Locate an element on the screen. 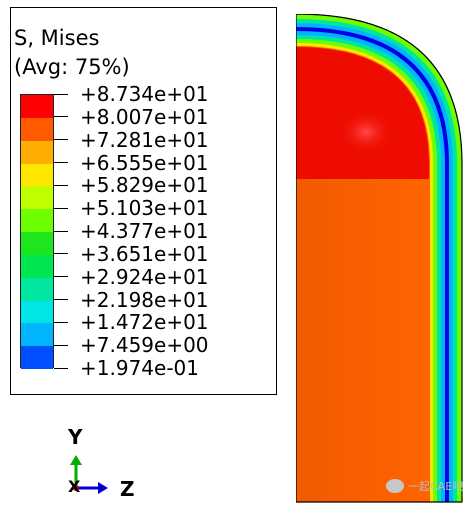 Image resolution: width=475 pixels, height=512 pixels. legend-tick: +7.281e+01 is located at coordinates (131, 140).